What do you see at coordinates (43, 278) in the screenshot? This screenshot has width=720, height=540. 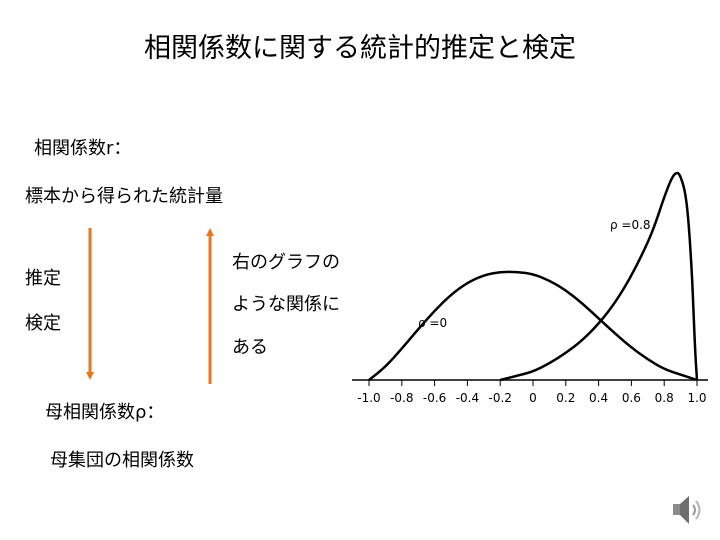 I see `estimate-label: 推定` at bounding box center [43, 278].